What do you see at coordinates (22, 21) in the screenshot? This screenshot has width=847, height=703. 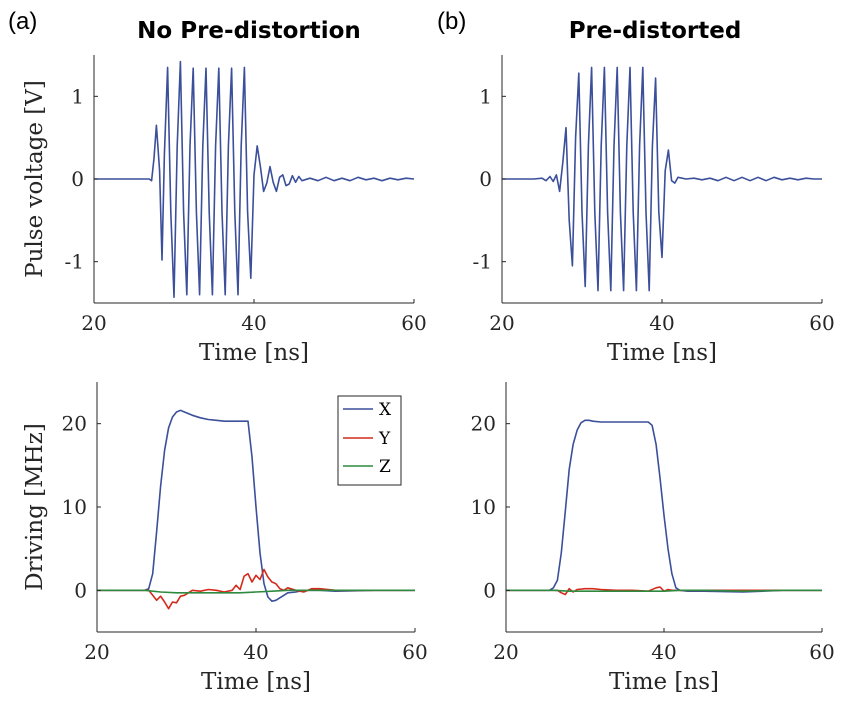 I see `panel-label-a: (a)` at bounding box center [22, 21].